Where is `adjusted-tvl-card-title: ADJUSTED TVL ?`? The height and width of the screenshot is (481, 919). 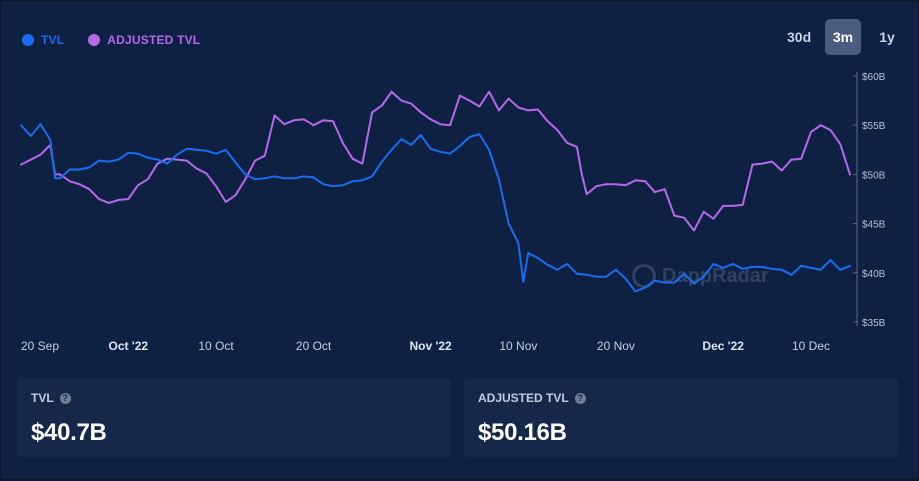
adjusted-tvl-card-title: ADJUSTED TVL ? is located at coordinates (532, 398).